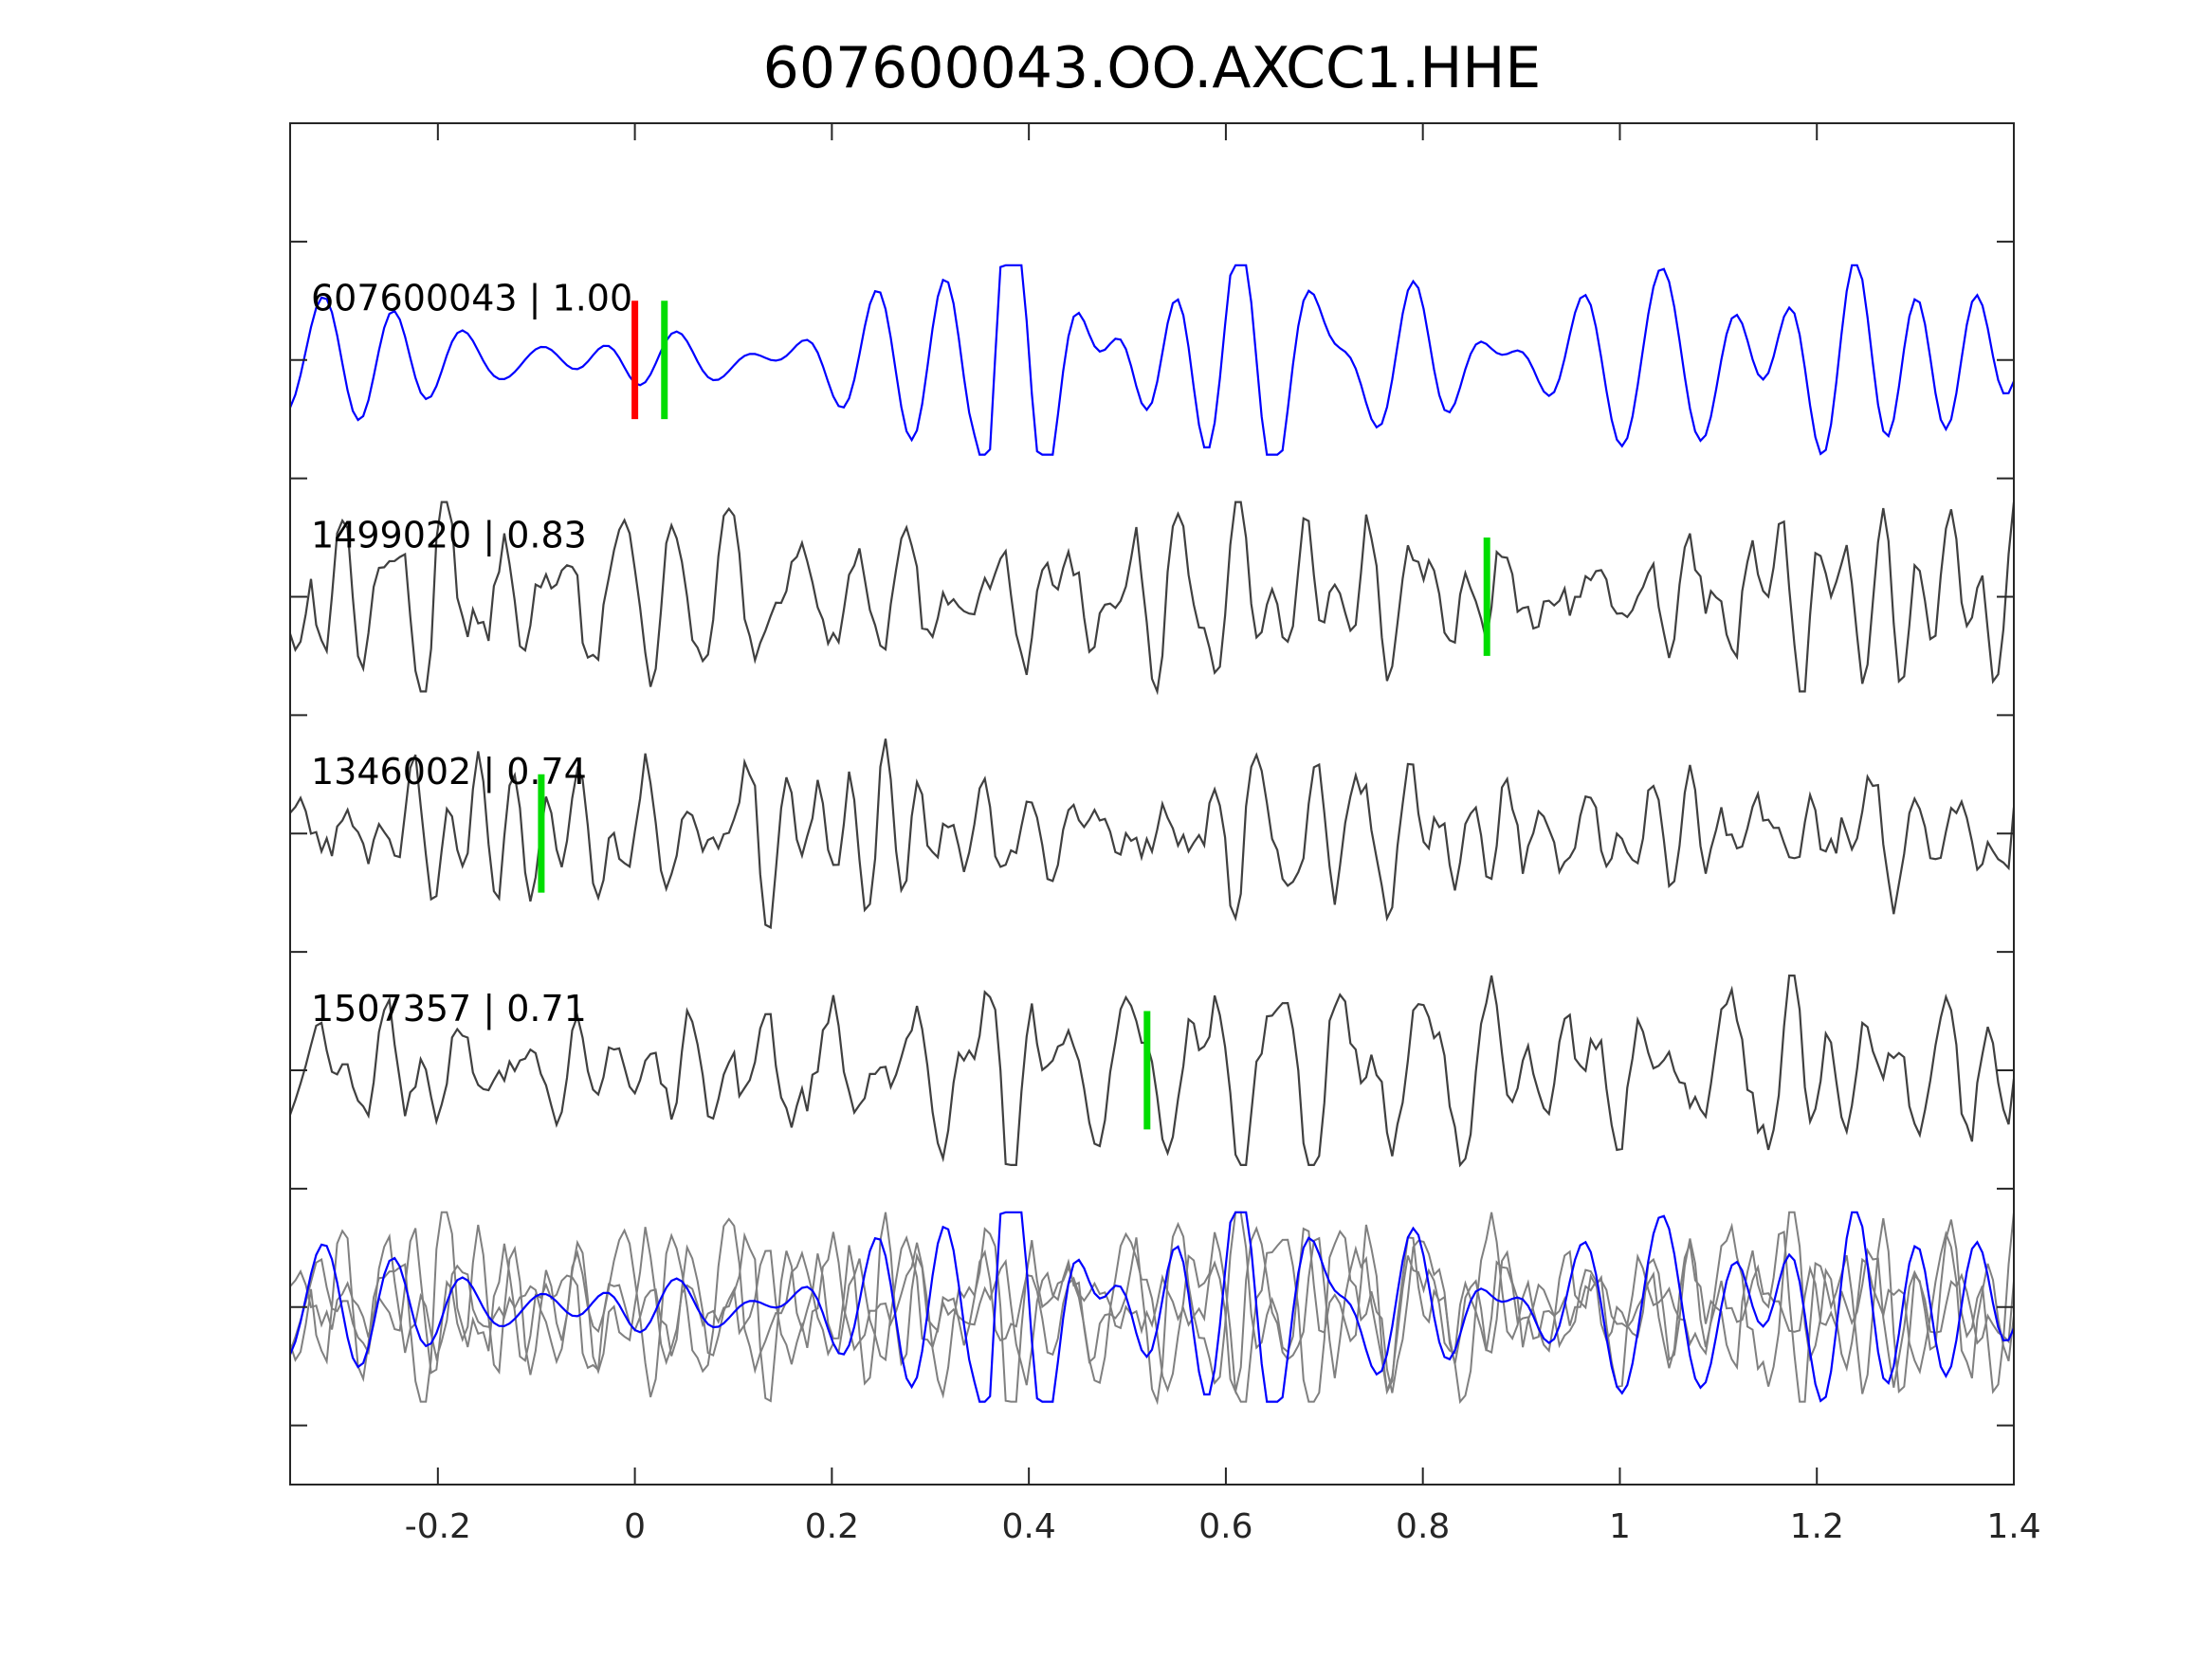 The width and height of the screenshot is (2212, 1659). What do you see at coordinates (1423, 1526) in the screenshot?
I see `x-tick-label: 0.8` at bounding box center [1423, 1526].